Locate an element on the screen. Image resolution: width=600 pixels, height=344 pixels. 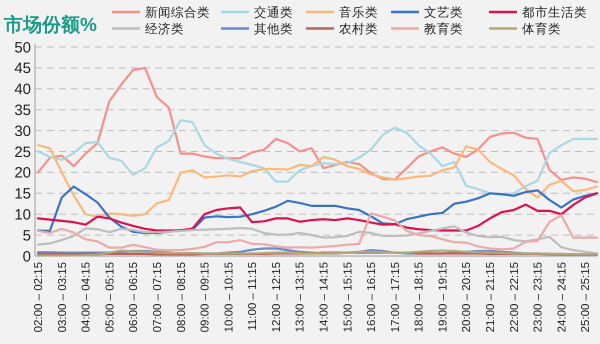
x-tick-label: 03:00 – 03:15 is located at coordinates (62, 297).